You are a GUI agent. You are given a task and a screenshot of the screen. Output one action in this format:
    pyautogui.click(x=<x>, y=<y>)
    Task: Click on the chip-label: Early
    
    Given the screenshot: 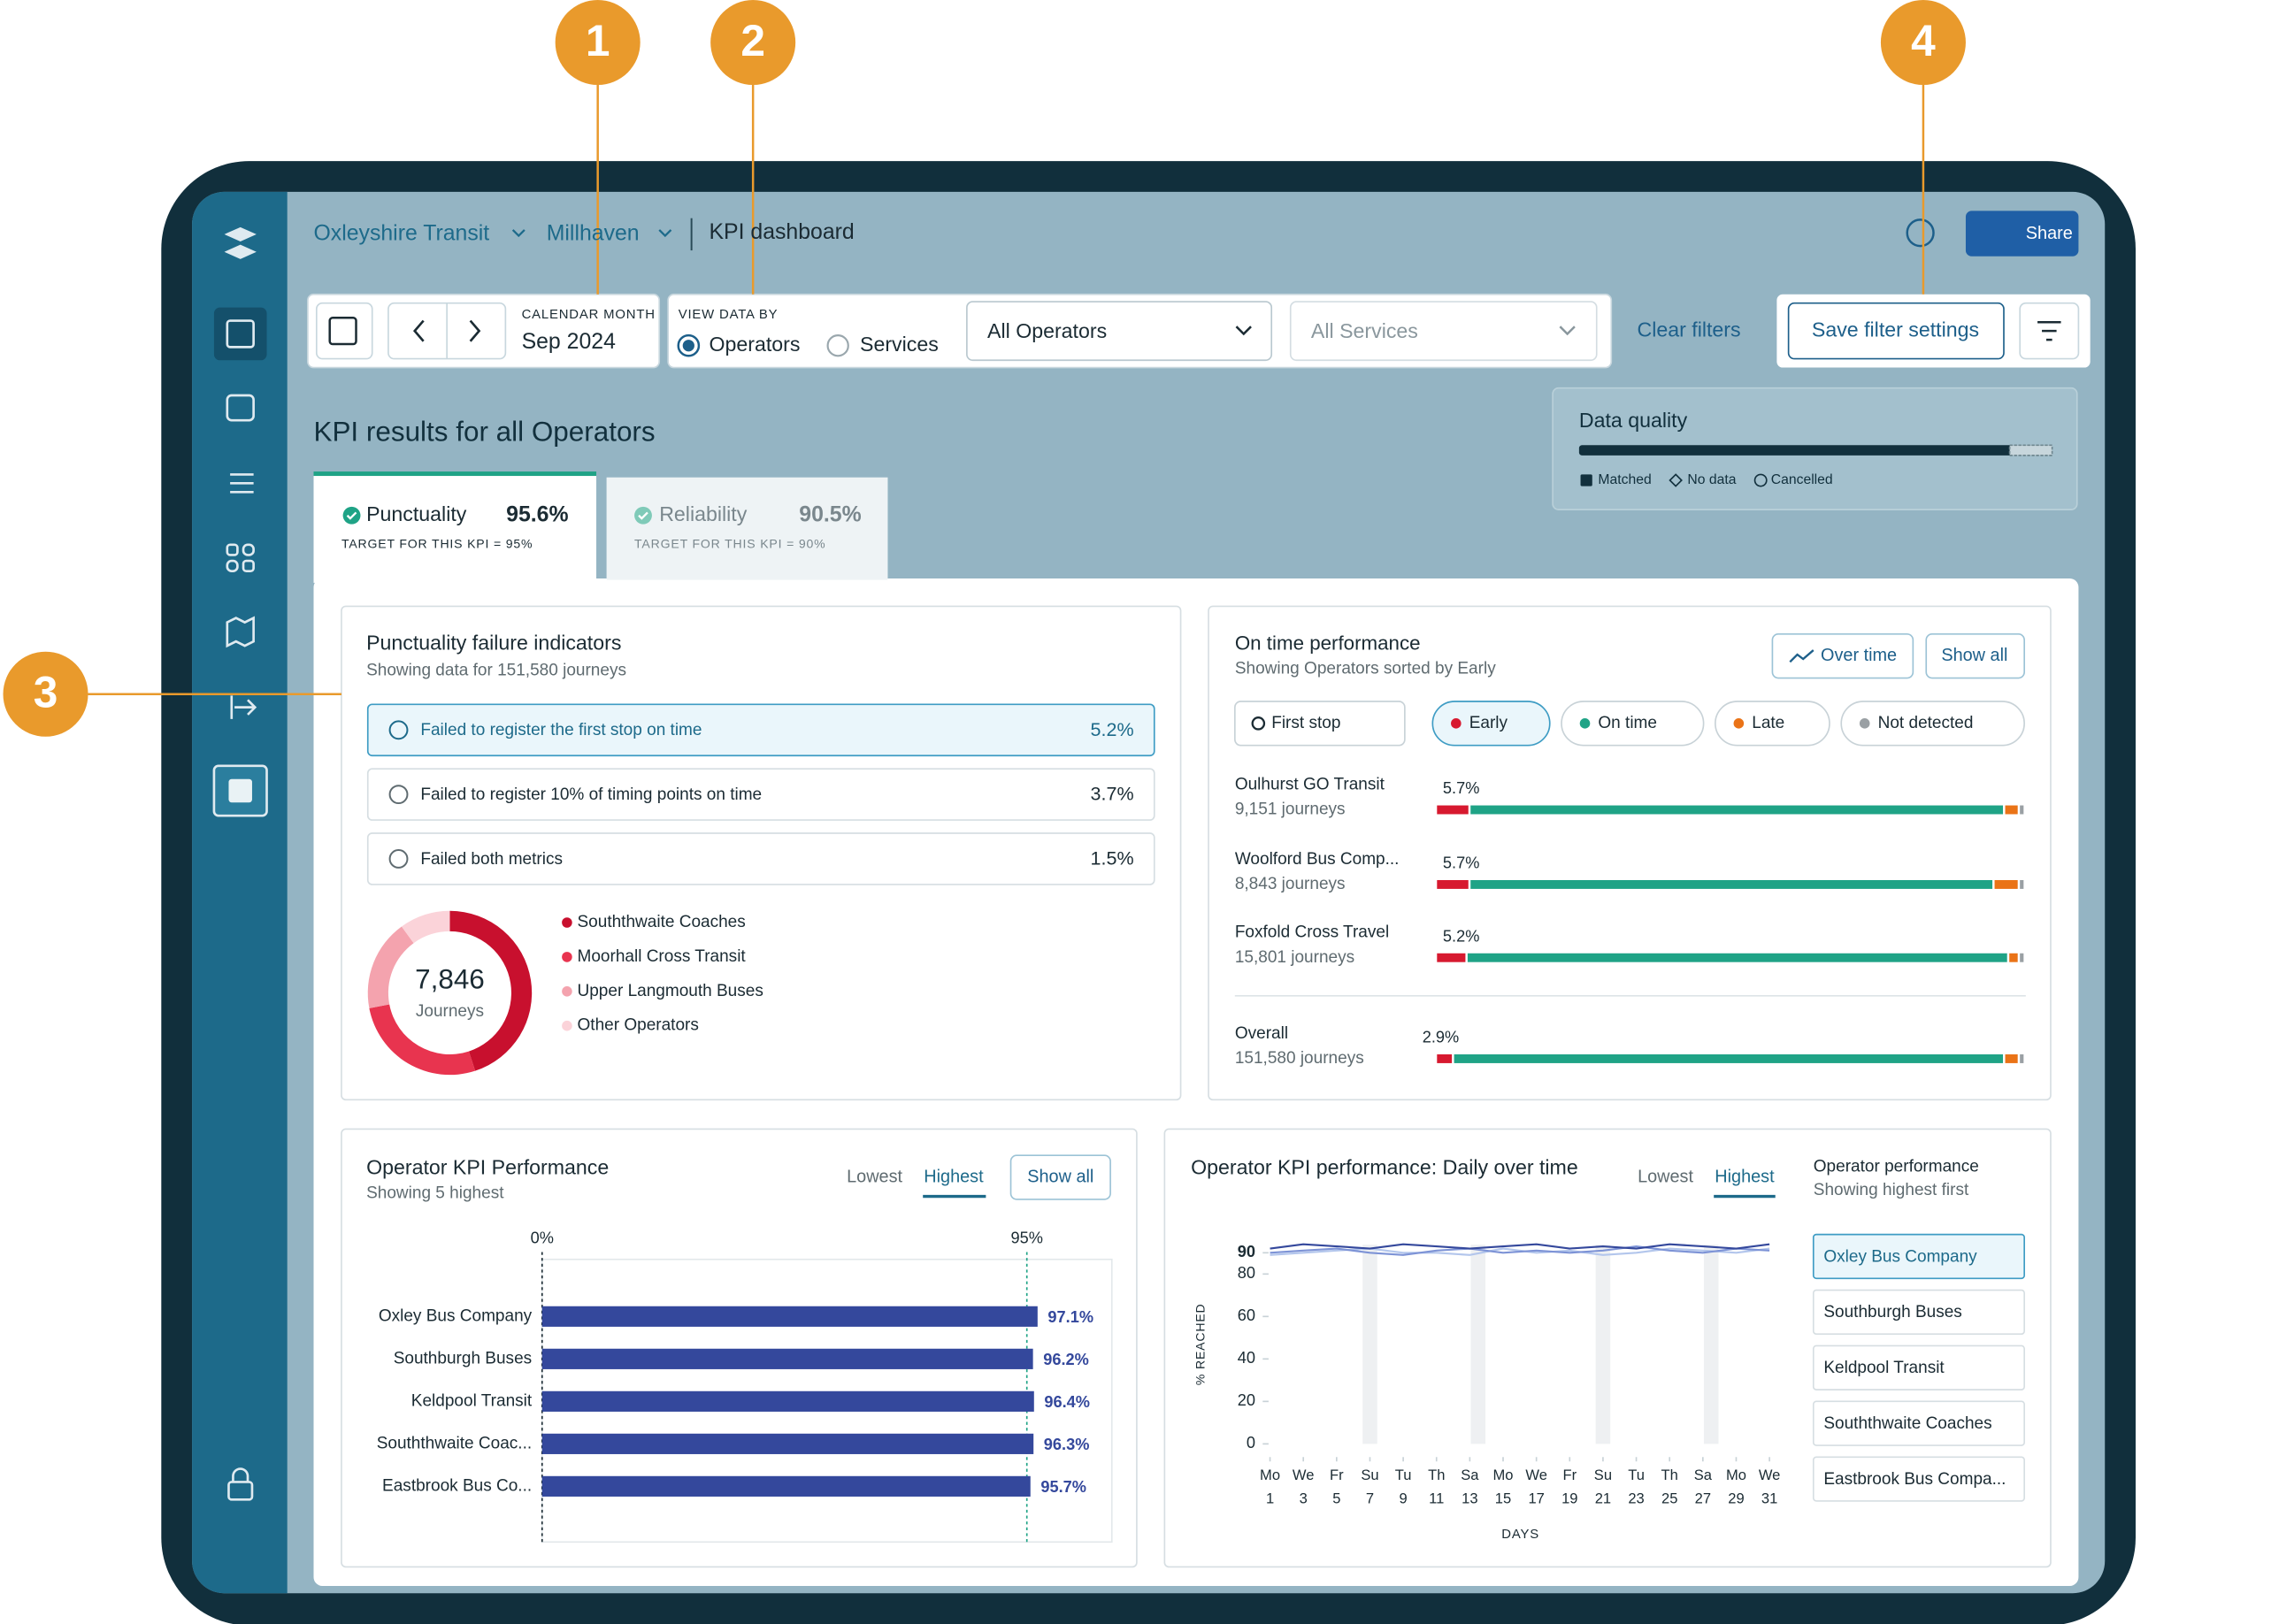 What is the action you would take?
    pyautogui.click(x=1488, y=723)
    